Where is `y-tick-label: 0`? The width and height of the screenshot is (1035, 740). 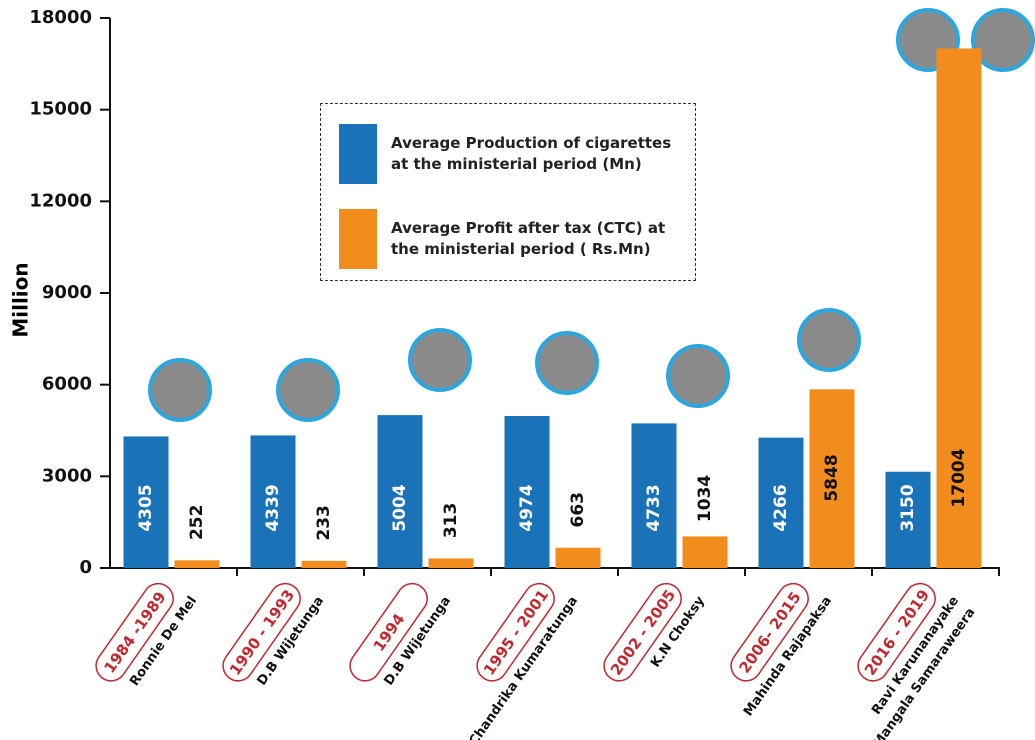
y-tick-label: 0 is located at coordinates (85, 567).